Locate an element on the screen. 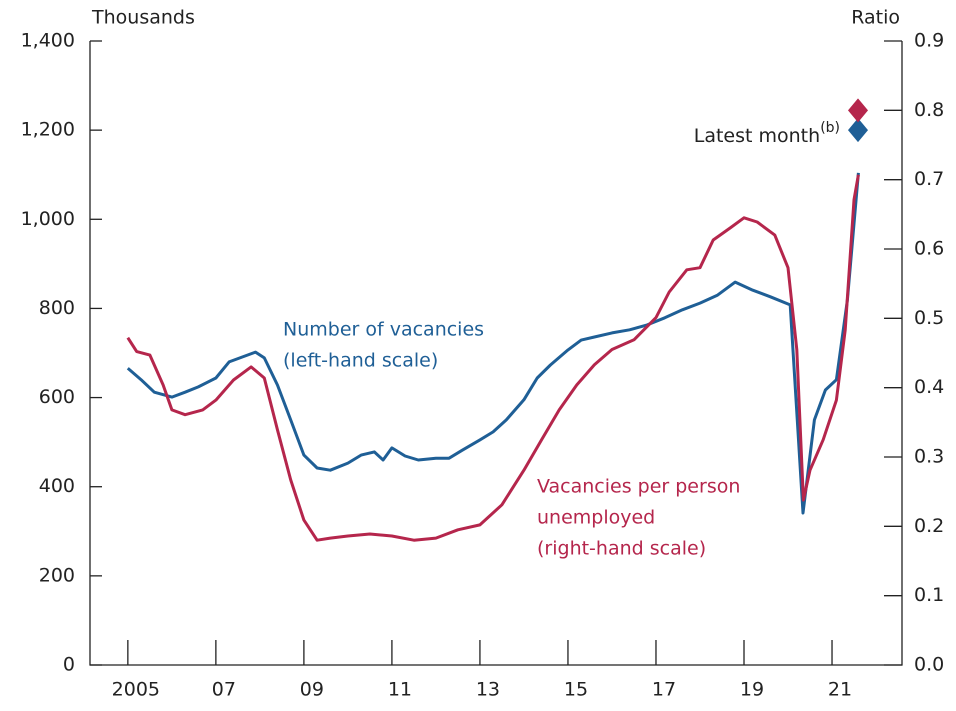 Image resolution: width=956 pixels, height=711 pixels. y2-tick-label: 0.9 is located at coordinates (929, 41).